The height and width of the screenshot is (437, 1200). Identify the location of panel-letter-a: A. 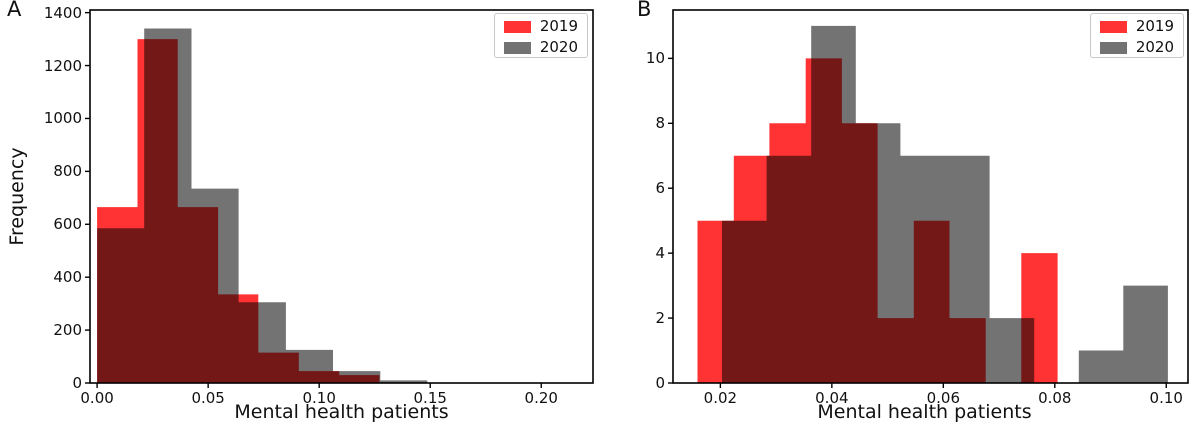
(14, 10).